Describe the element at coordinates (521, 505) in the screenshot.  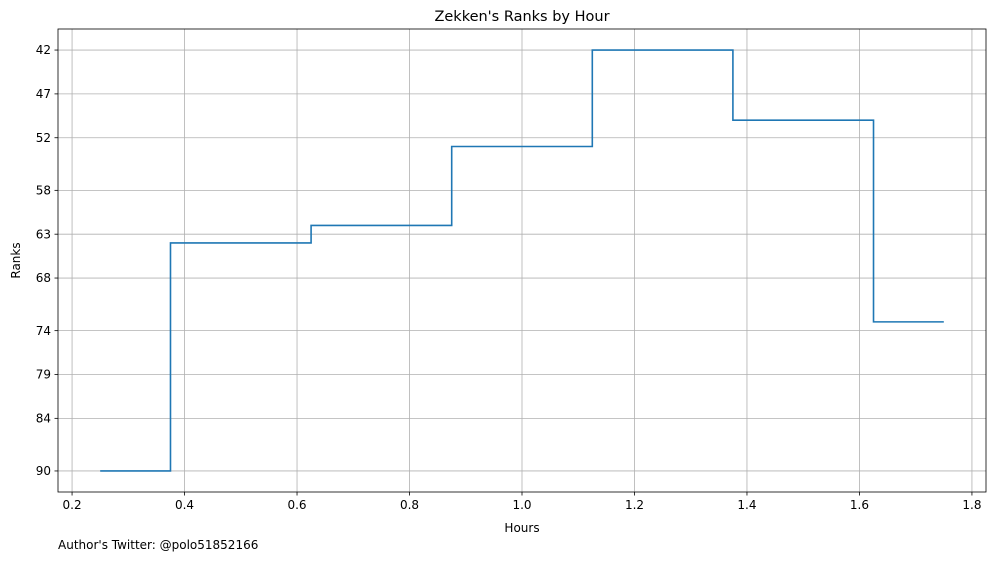
I see `x-tick-label: 1.0` at that location.